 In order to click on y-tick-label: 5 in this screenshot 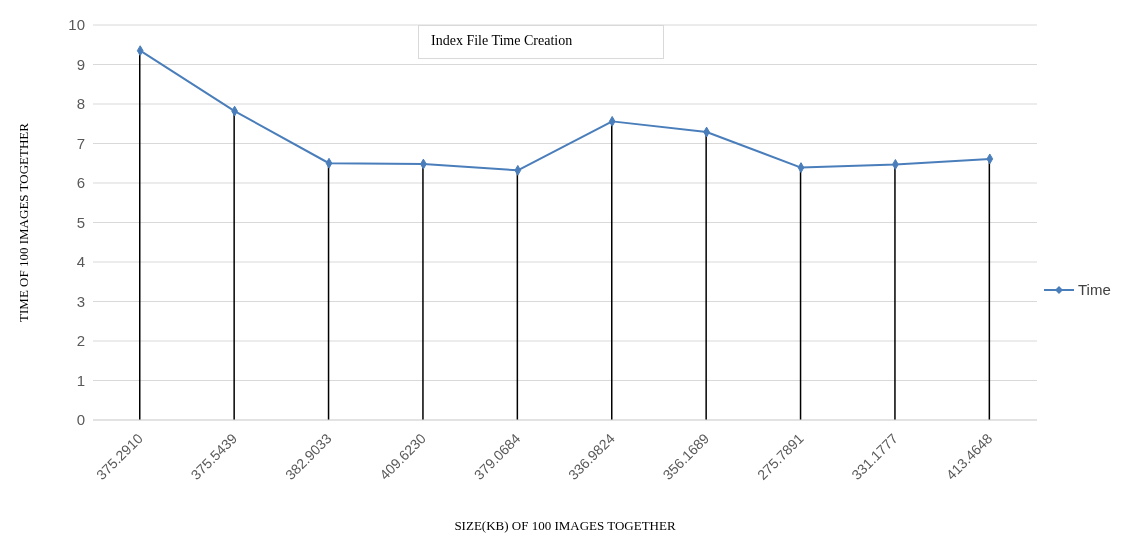, I will do `click(80, 222)`.